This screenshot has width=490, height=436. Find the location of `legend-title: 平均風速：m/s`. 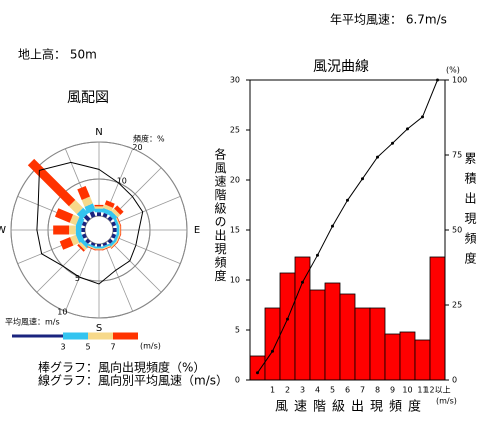

legend-title: 平均風速：m/s is located at coordinates (32, 322).